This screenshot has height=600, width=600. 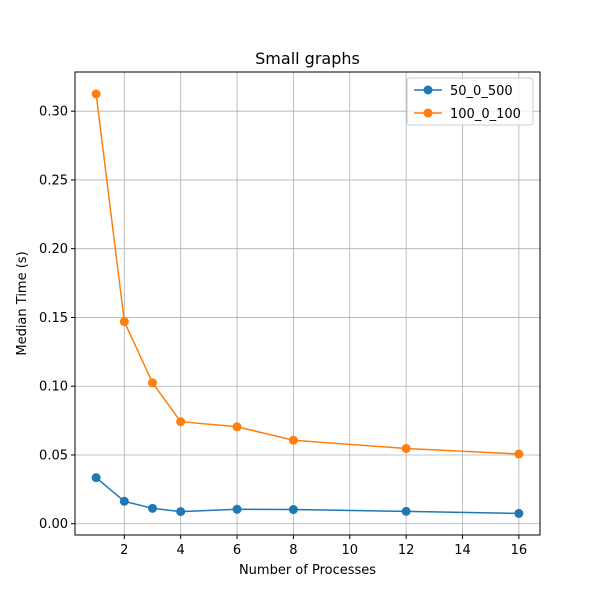 What do you see at coordinates (181, 550) in the screenshot?
I see `x-tick-label: 4` at bounding box center [181, 550].